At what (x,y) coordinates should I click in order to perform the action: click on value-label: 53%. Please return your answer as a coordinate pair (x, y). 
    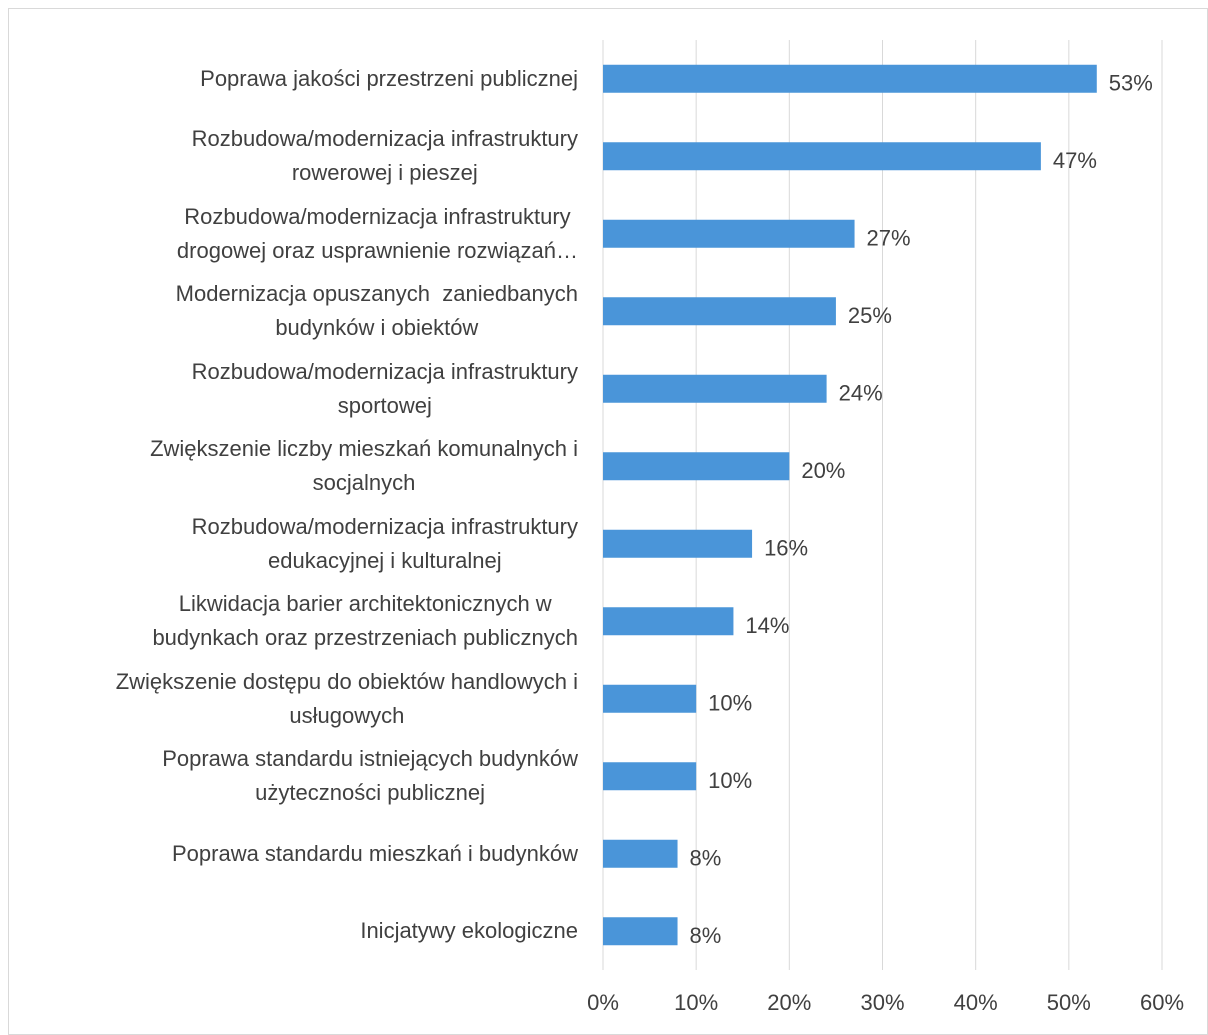
    Looking at the image, I should click on (1131, 83).